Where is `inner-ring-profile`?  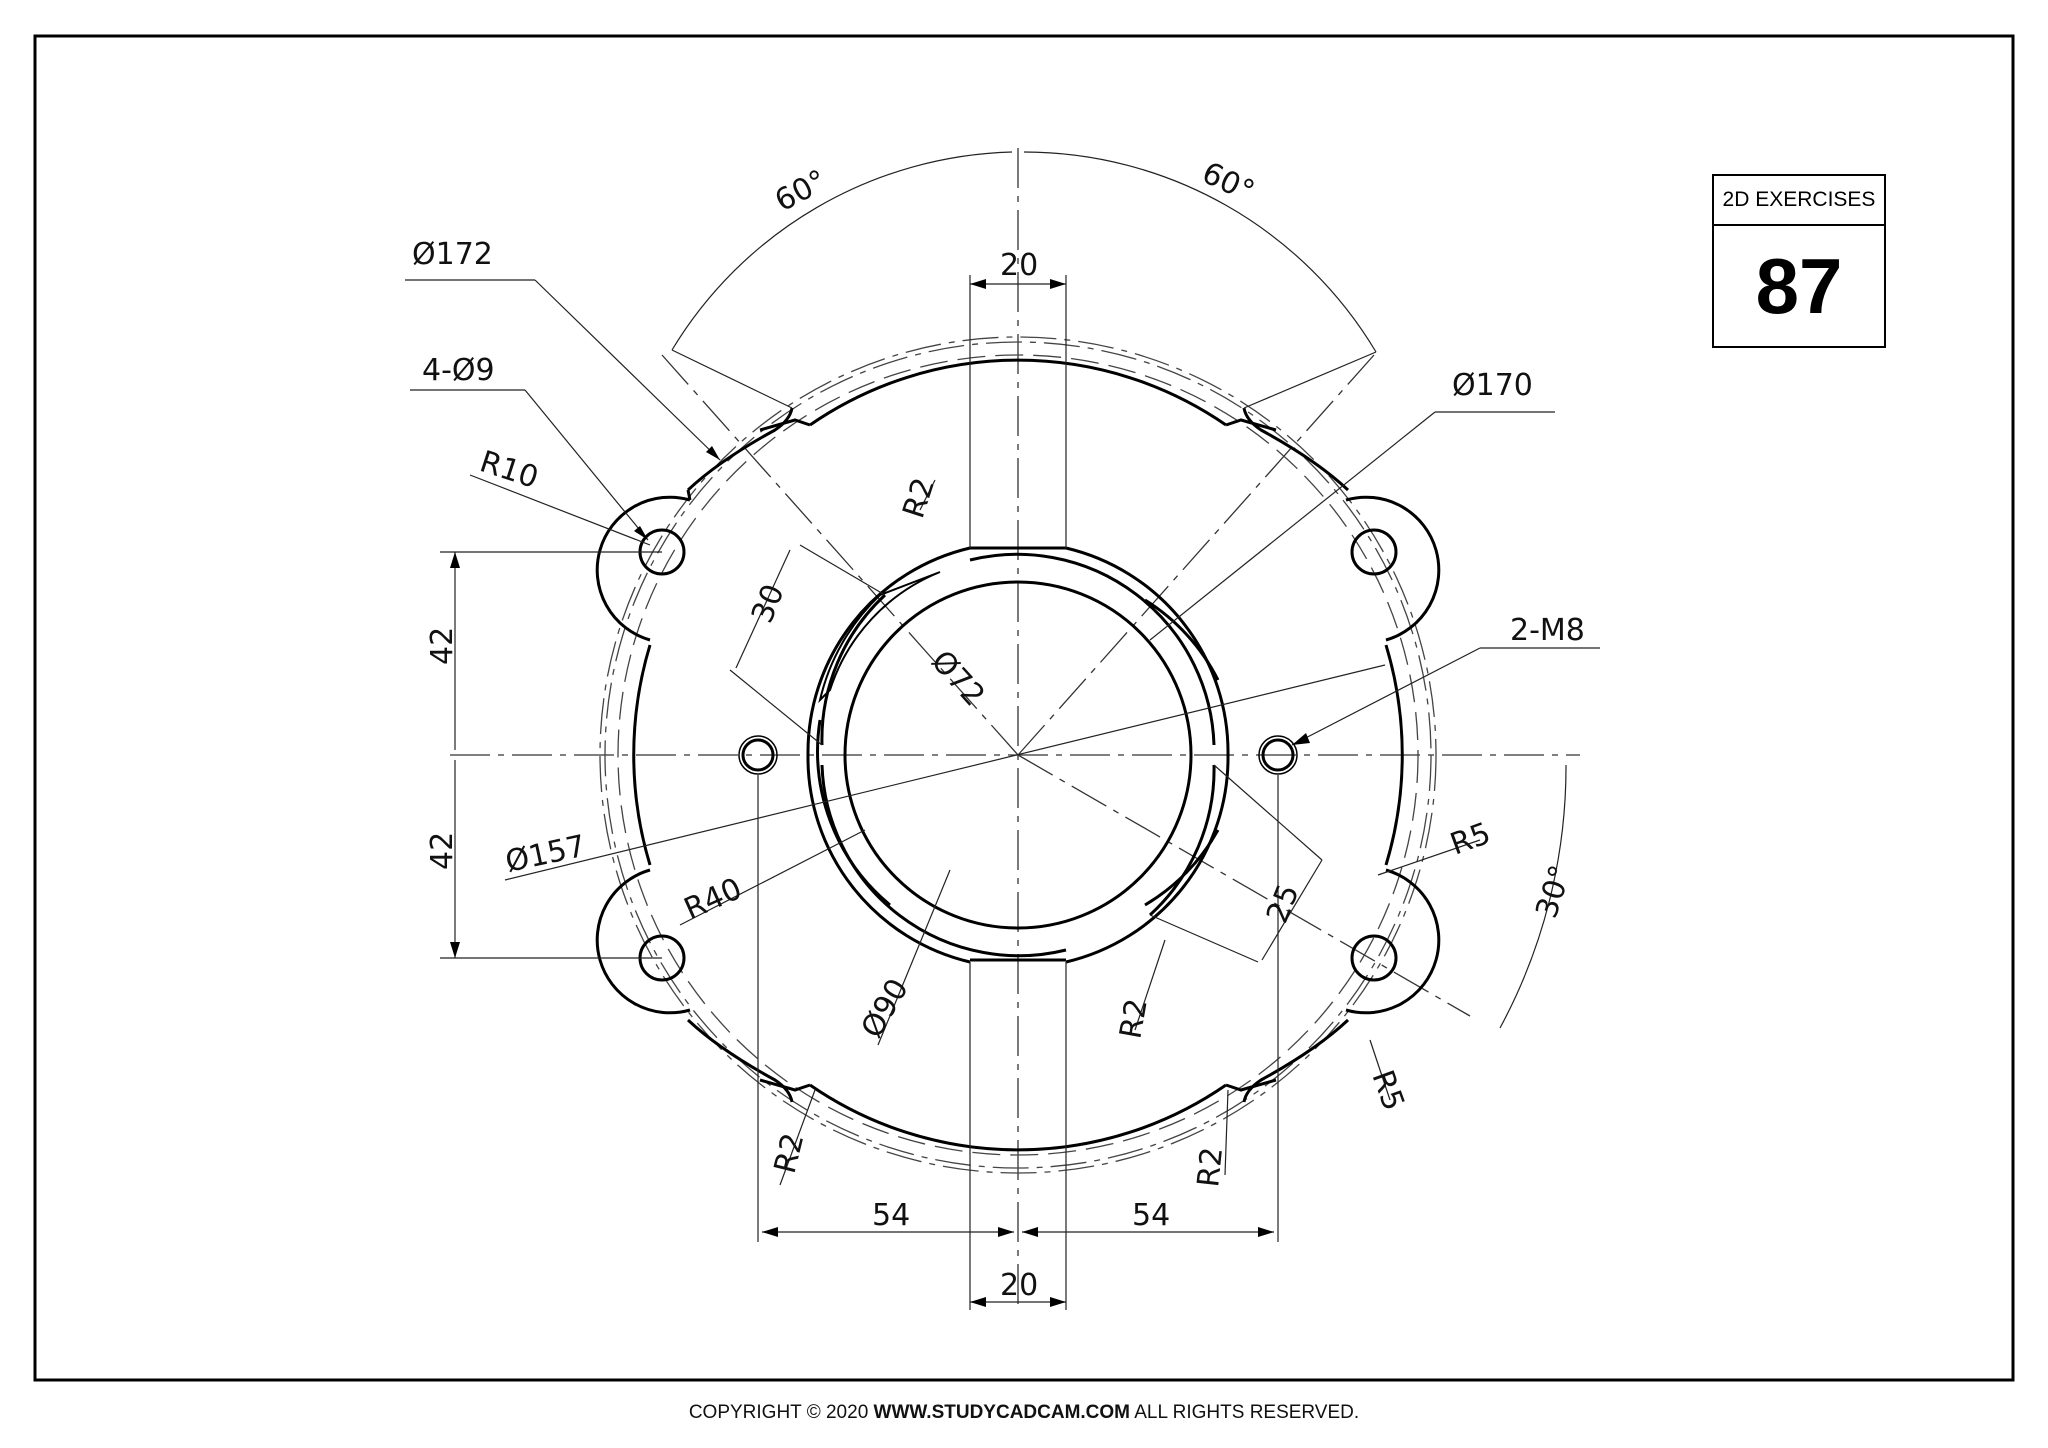
inner-ring-profile is located at coordinates (1018, 755).